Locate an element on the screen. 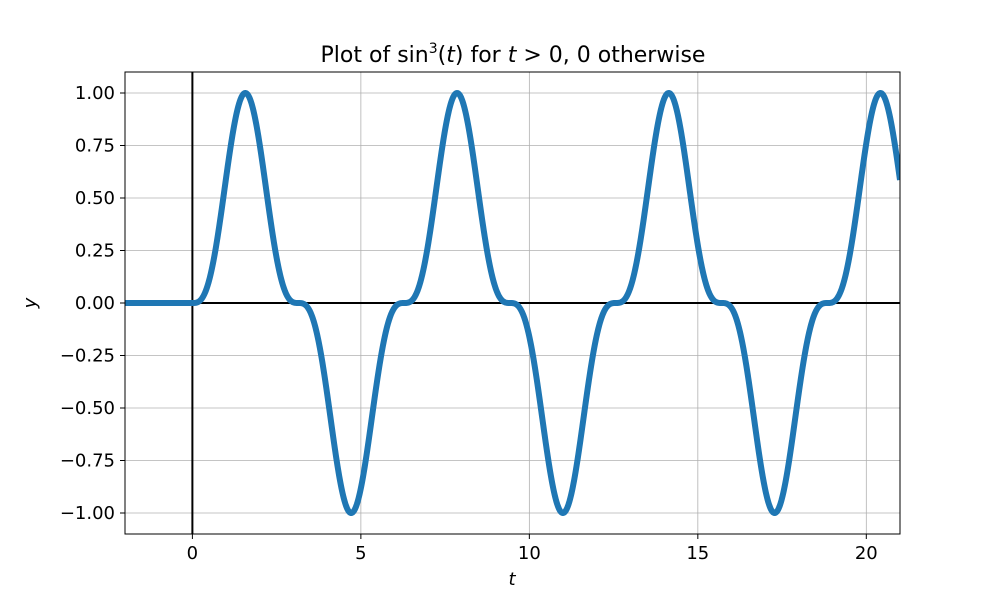 This screenshot has width=1000, height=600. x-tick-label: 5 is located at coordinates (360, 553).